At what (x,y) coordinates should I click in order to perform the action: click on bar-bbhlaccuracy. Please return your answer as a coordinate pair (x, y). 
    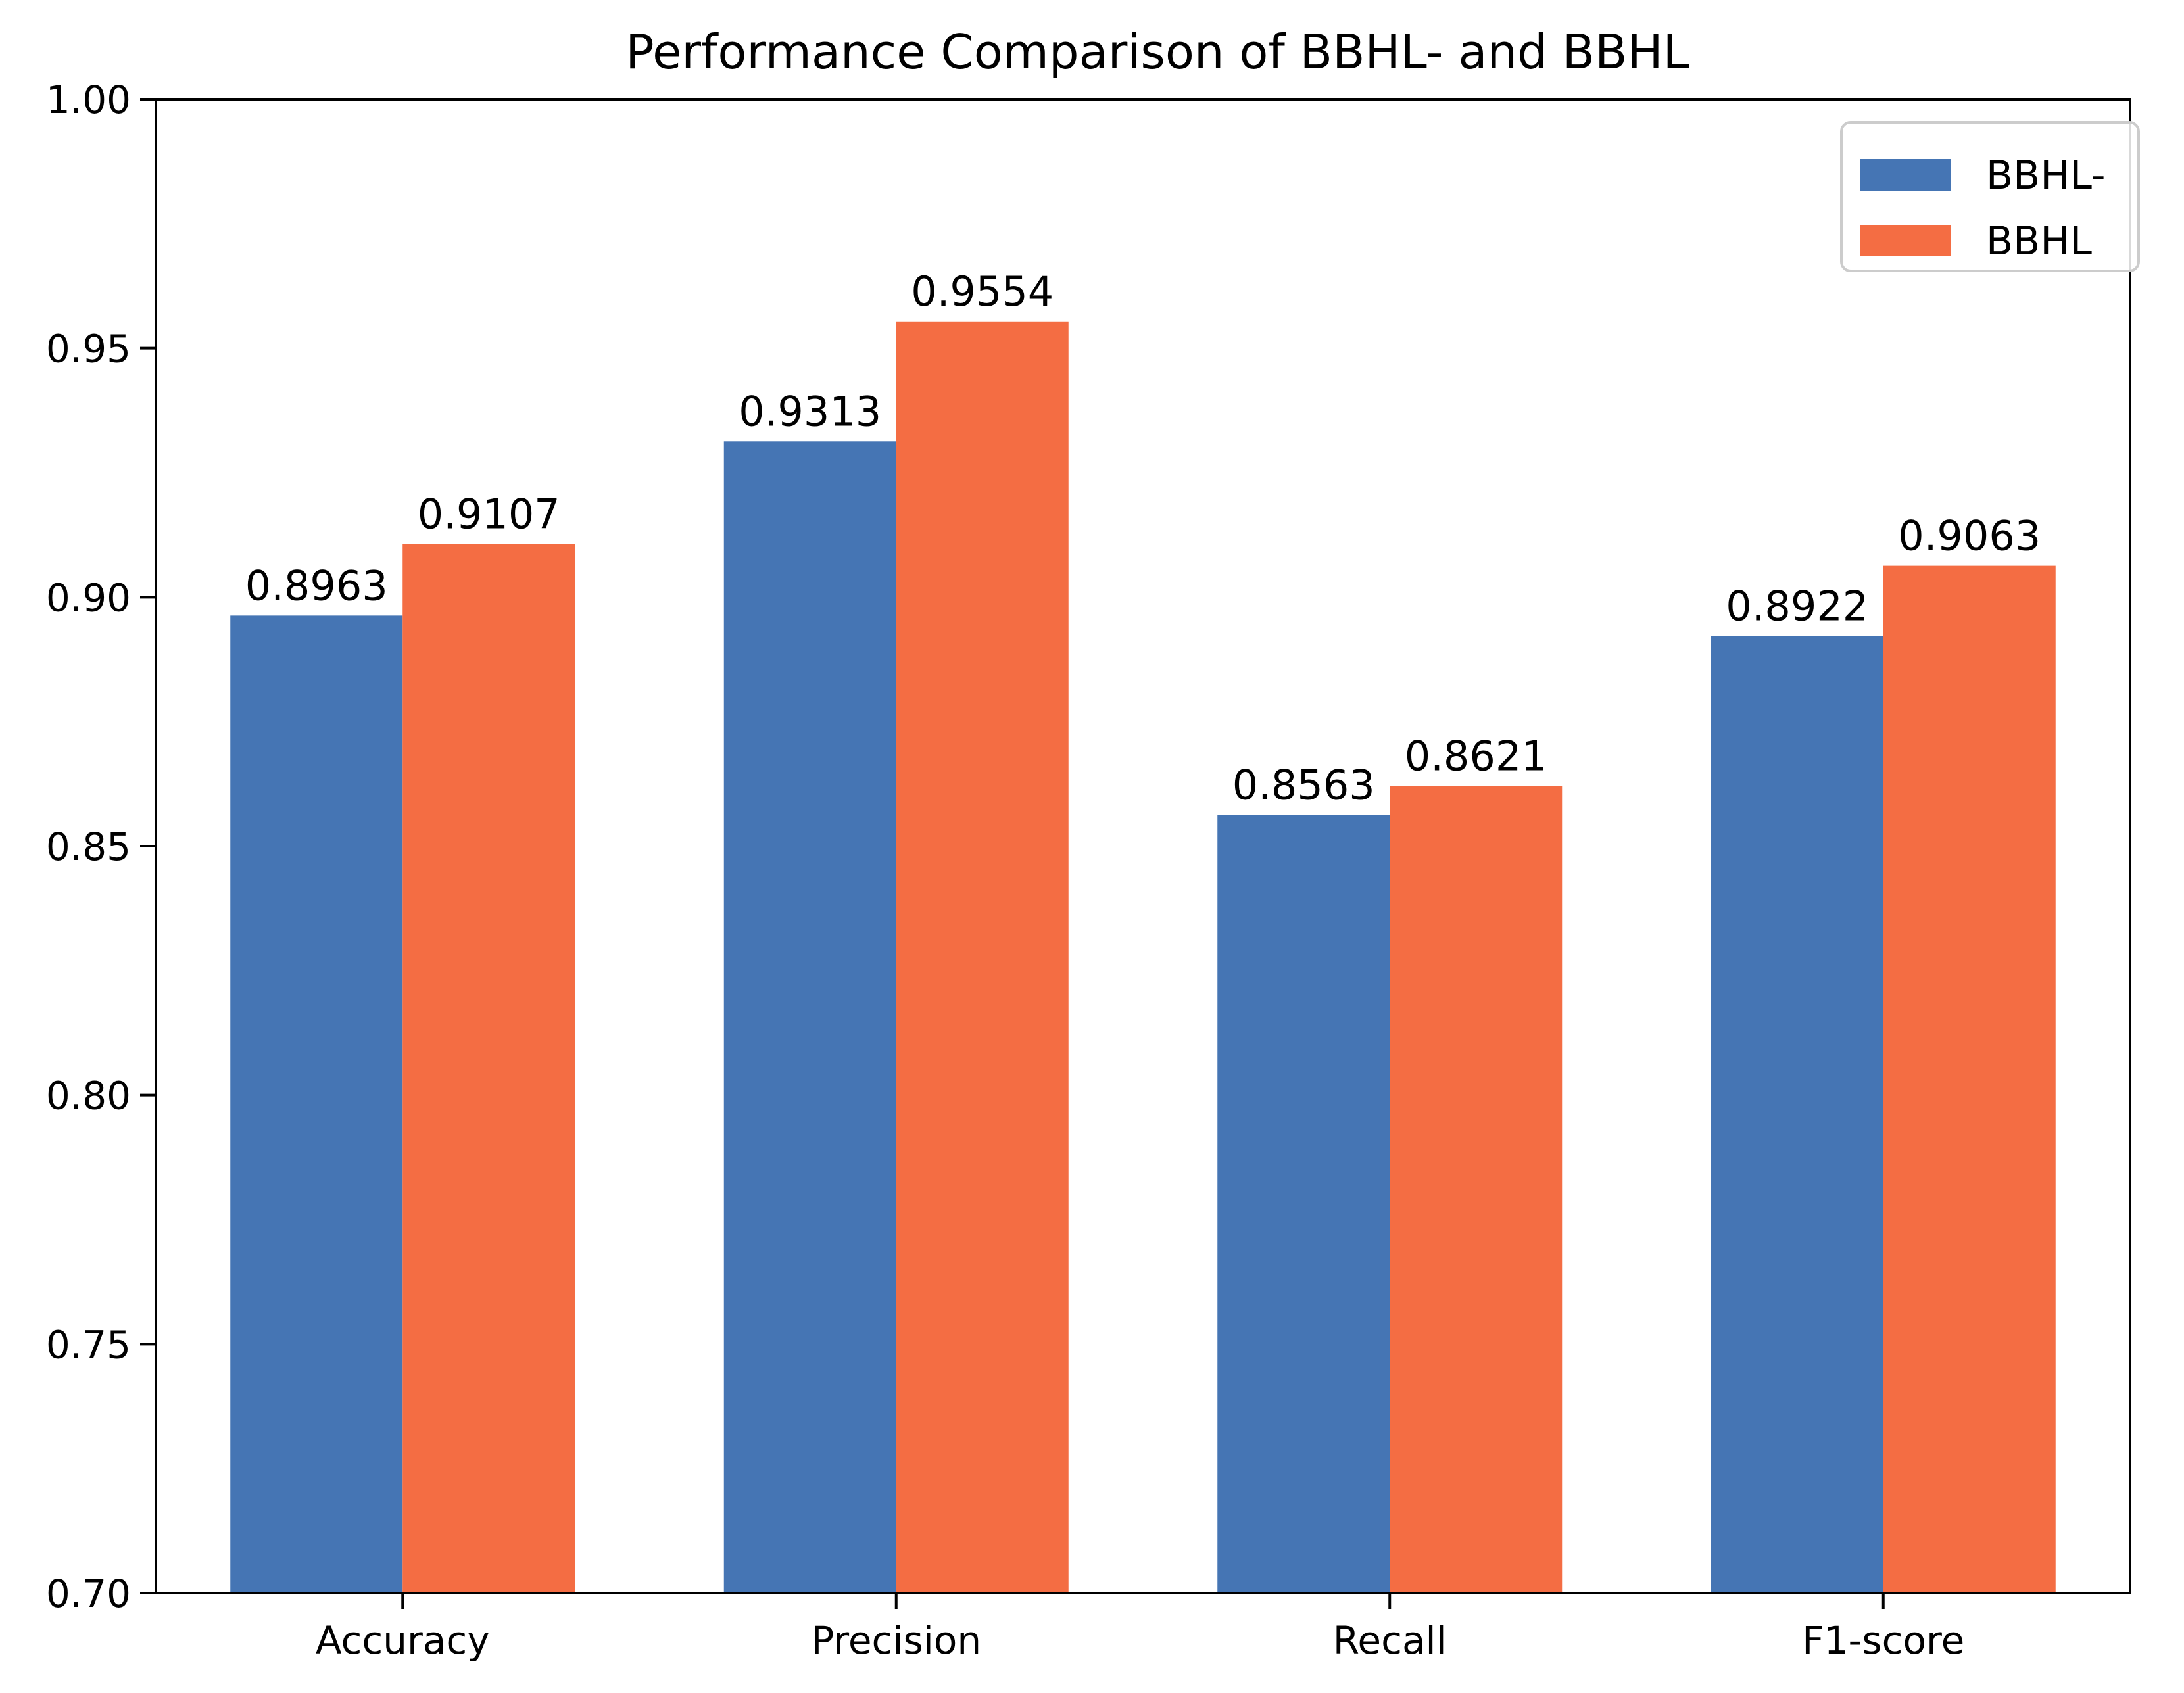
    Looking at the image, I should click on (488, 1069).